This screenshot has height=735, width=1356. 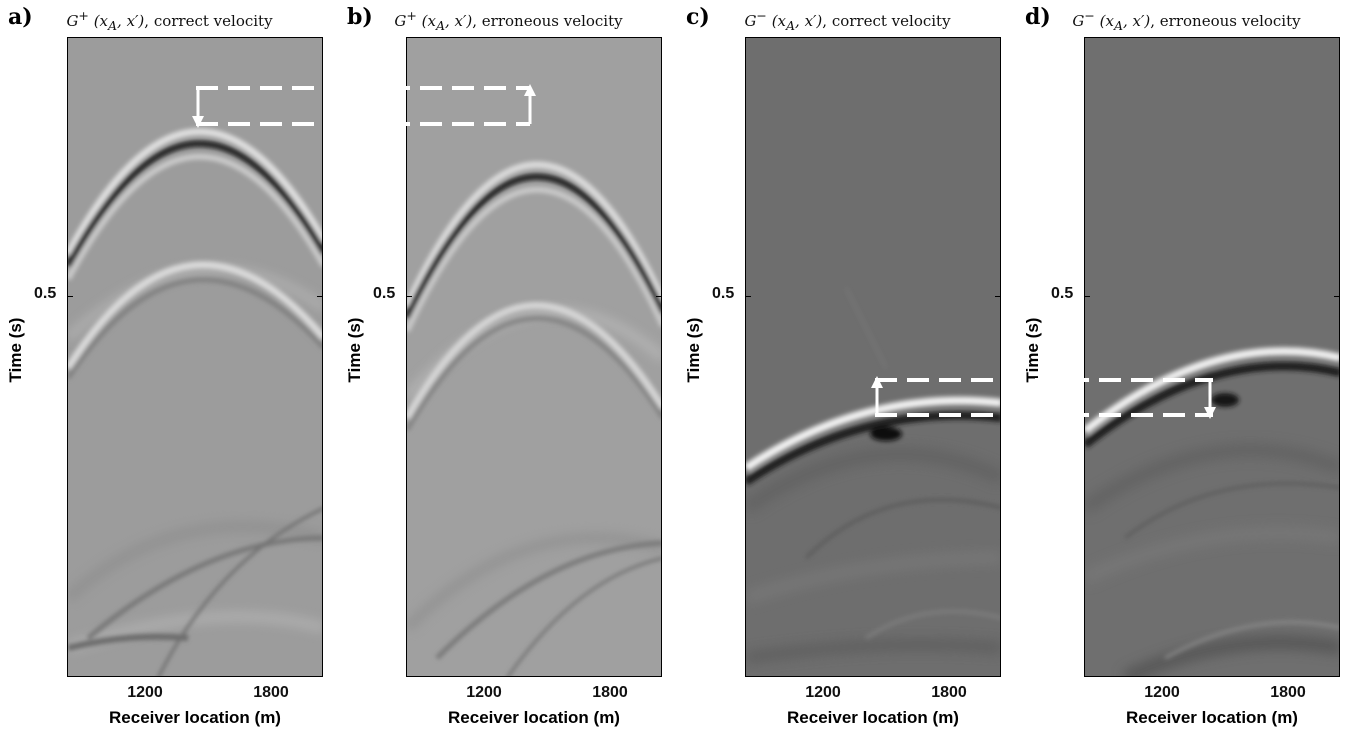 What do you see at coordinates (698, 17) in the screenshot?
I see `panel-label: c)` at bounding box center [698, 17].